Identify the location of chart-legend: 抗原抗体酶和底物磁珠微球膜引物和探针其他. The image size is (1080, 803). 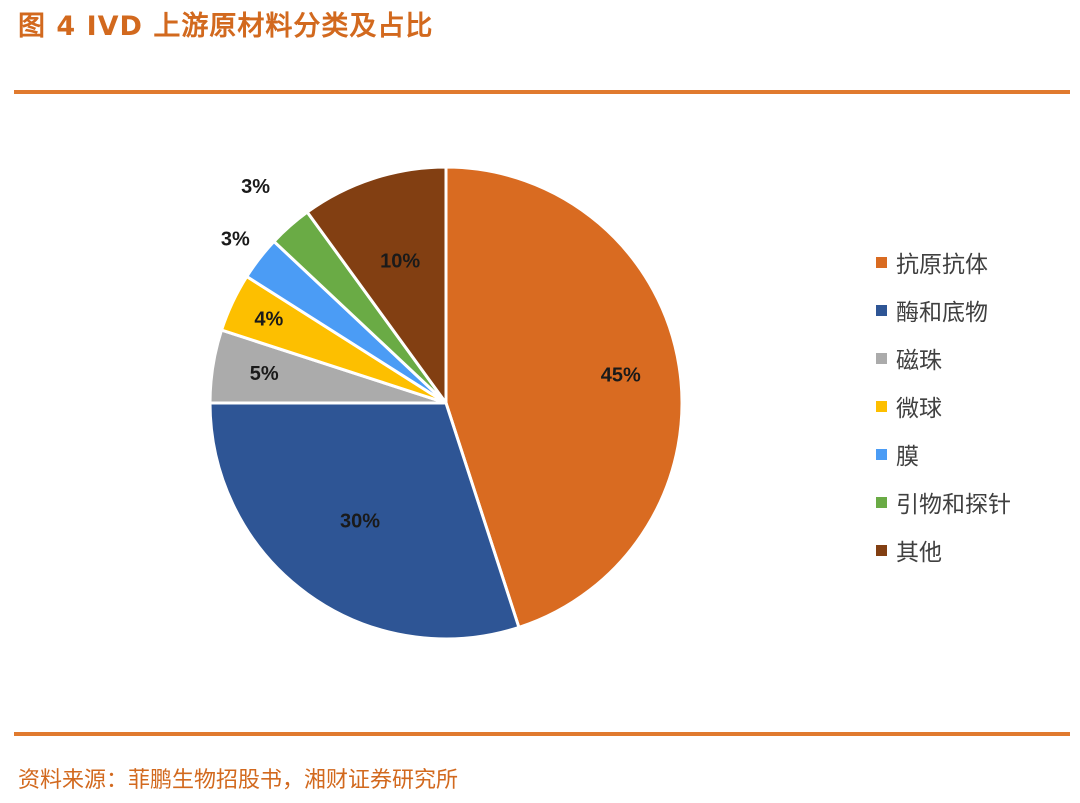
(943, 406).